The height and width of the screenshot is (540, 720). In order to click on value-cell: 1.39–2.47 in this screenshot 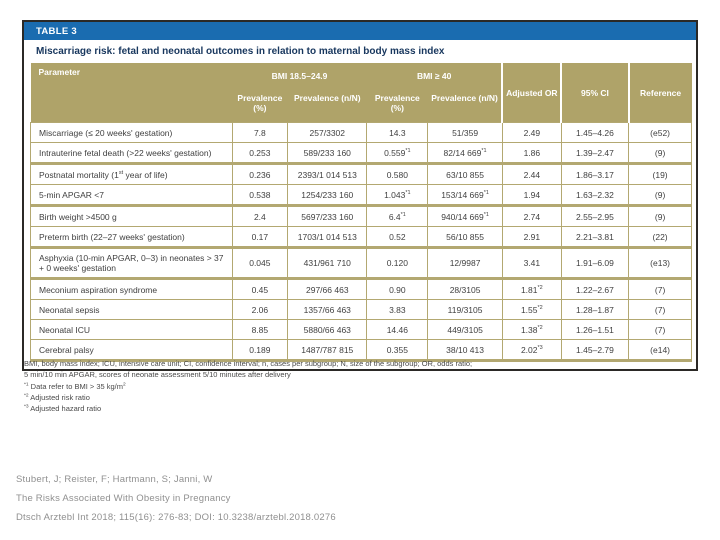, I will do `click(595, 153)`.